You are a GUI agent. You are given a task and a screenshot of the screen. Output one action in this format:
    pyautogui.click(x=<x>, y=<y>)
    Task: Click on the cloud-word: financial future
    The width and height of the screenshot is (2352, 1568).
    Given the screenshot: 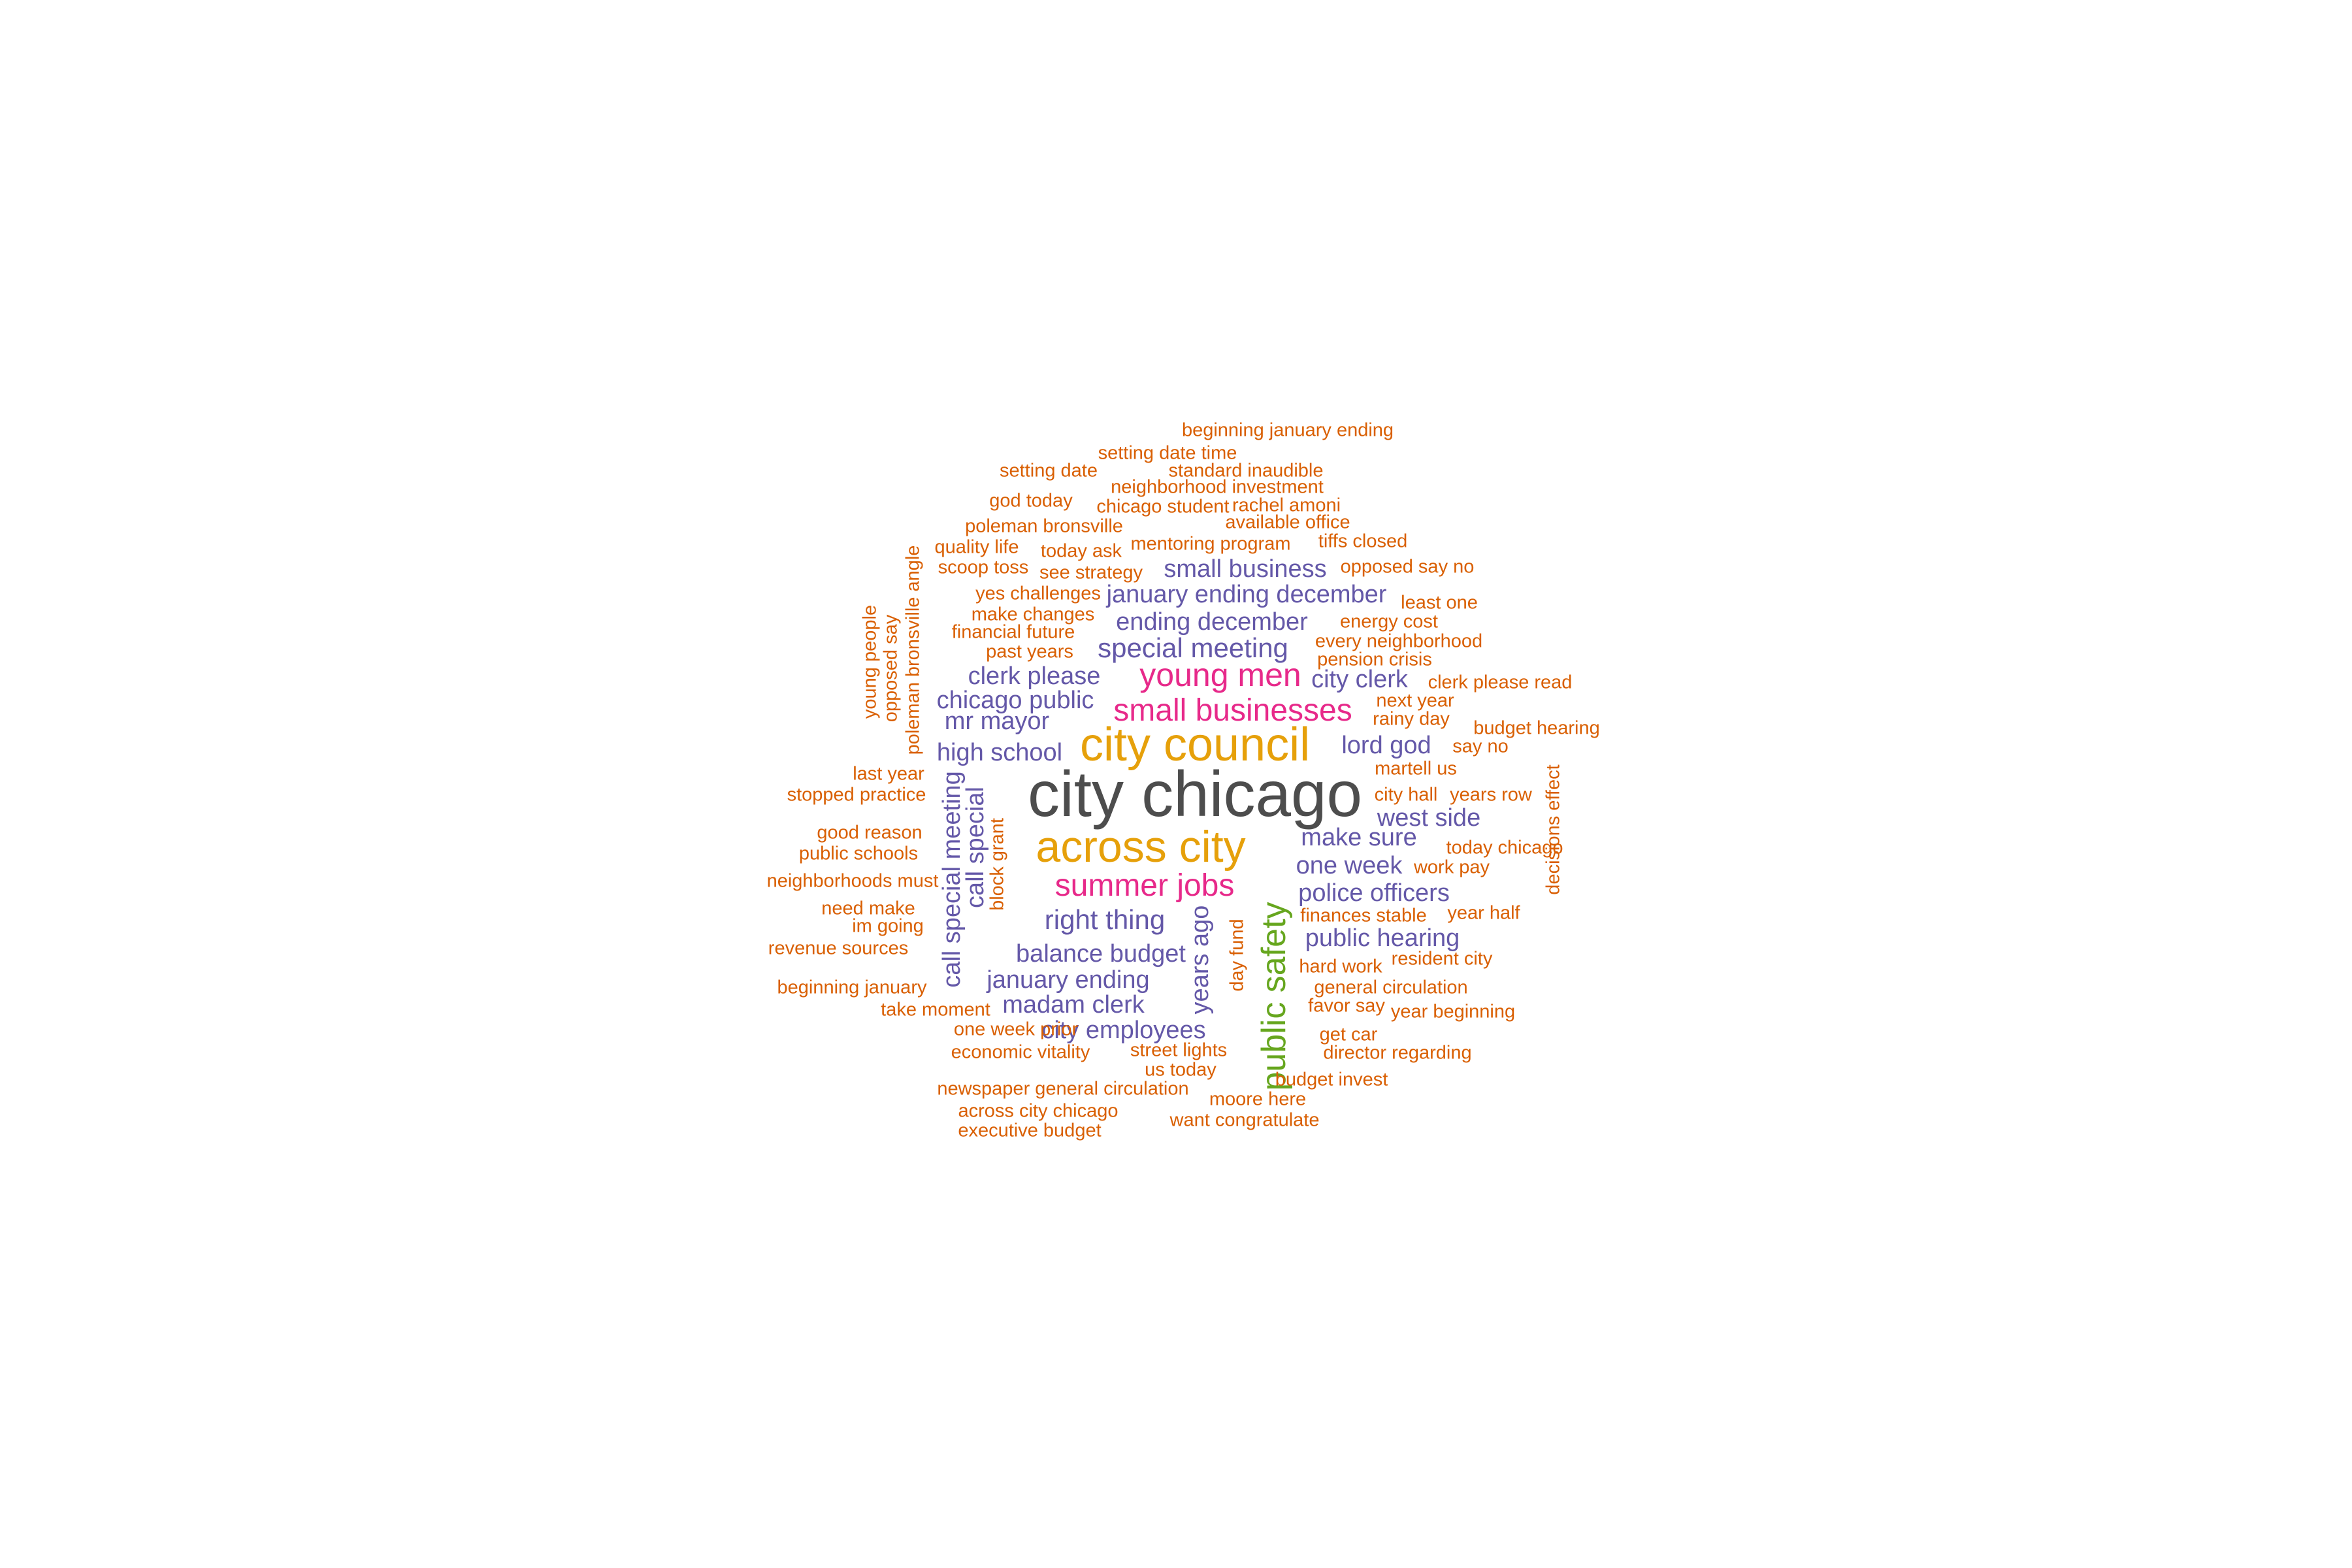 What is the action you would take?
    pyautogui.click(x=1013, y=632)
    